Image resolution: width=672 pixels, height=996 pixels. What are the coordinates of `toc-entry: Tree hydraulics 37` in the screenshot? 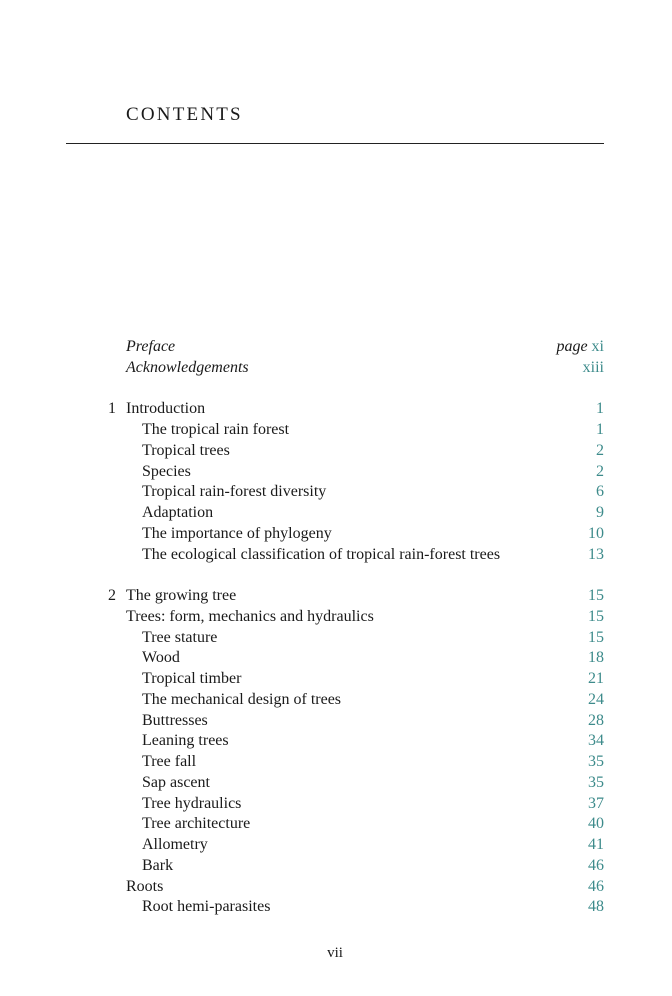 It's located at (336, 804).